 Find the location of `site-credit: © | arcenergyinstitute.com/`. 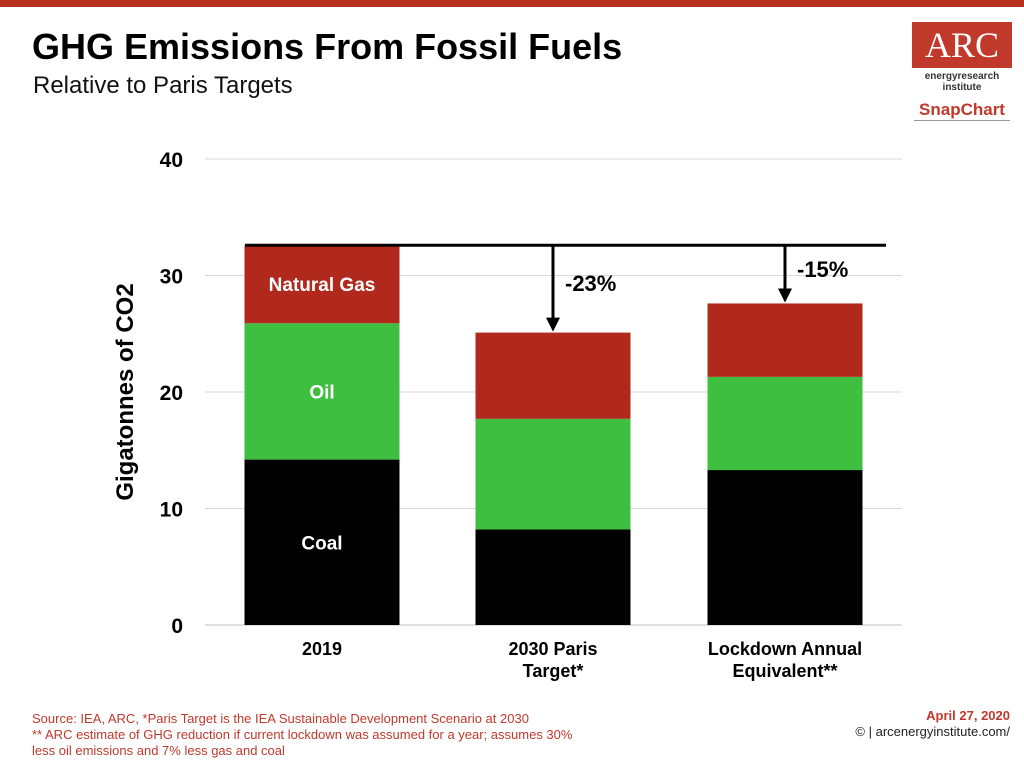

site-credit: © | arcenergyinstitute.com/ is located at coordinates (932, 731).